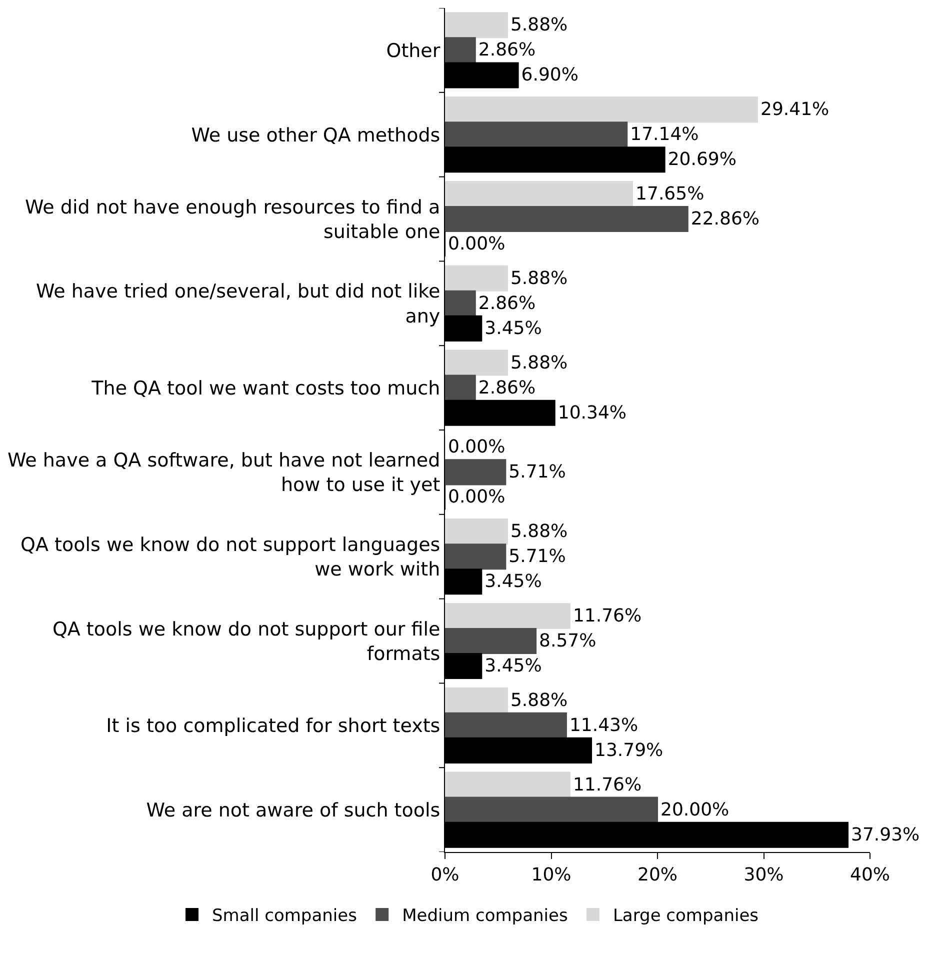 This screenshot has height=956, width=932. Describe the element at coordinates (293, 810) in the screenshot. I see `y-tick-label: We are not aware of such tools` at that location.